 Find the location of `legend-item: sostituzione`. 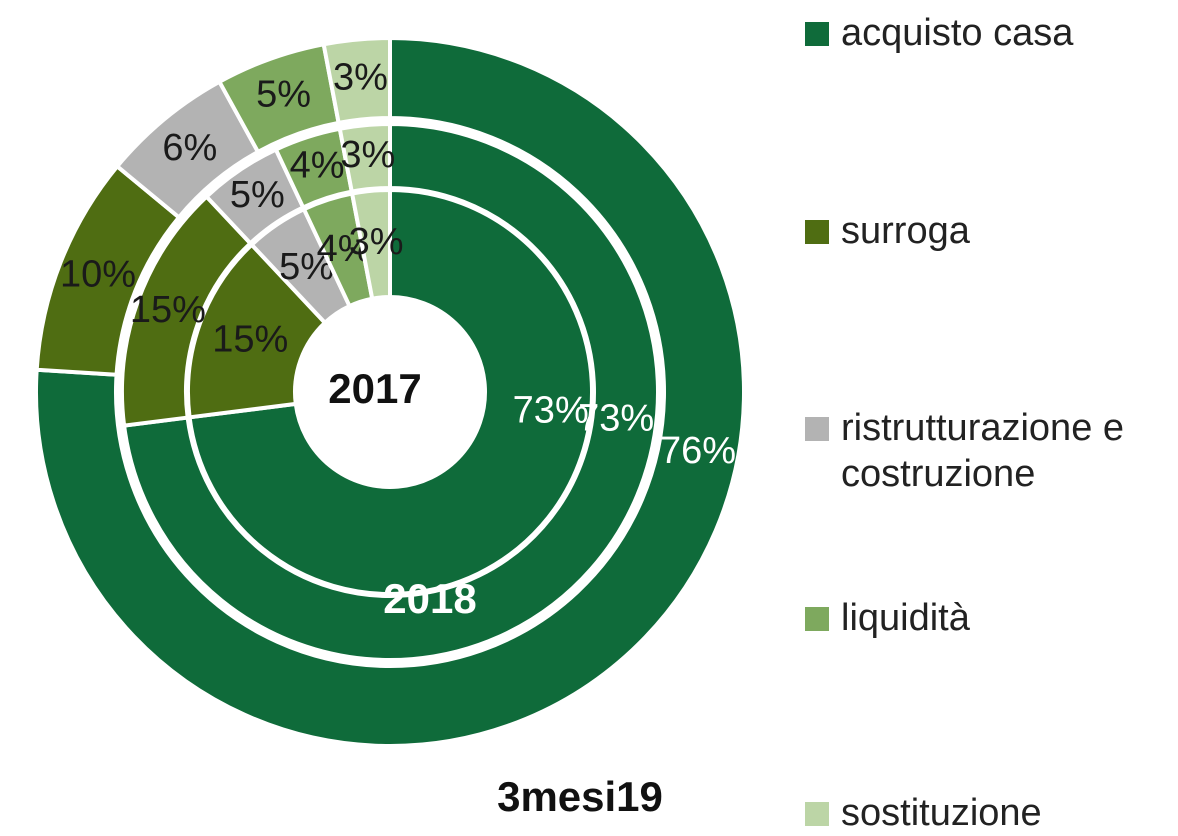

legend-item: sostituzione is located at coordinates (985, 813).